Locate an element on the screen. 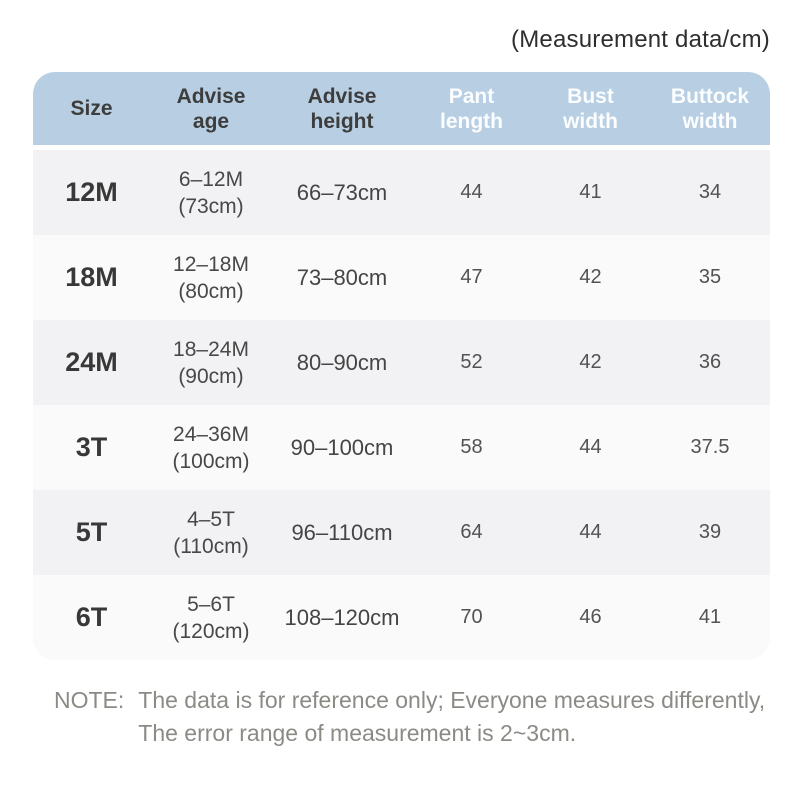 This screenshot has width=800, height=800. cell-advise-age: 12–18M (80cm) is located at coordinates (211, 278).